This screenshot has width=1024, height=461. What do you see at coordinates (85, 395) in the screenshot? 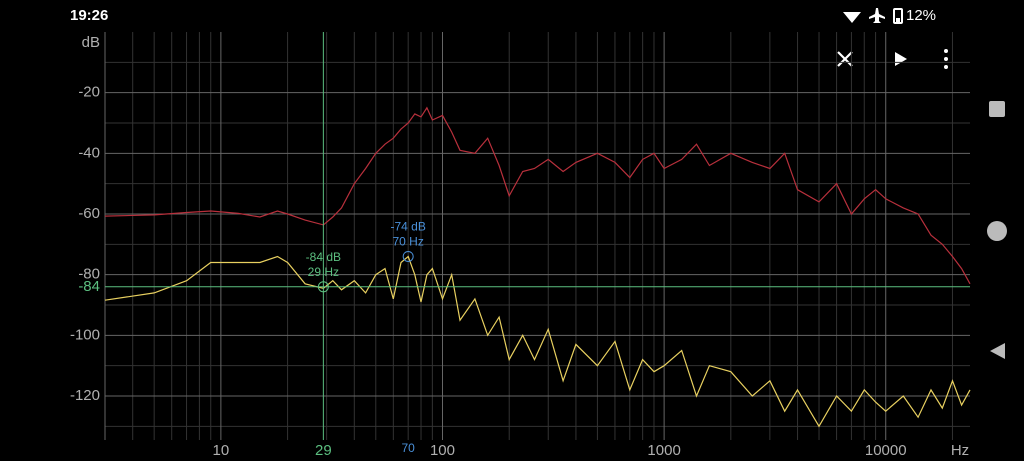
I see `y-tick-label: -120` at bounding box center [85, 395].